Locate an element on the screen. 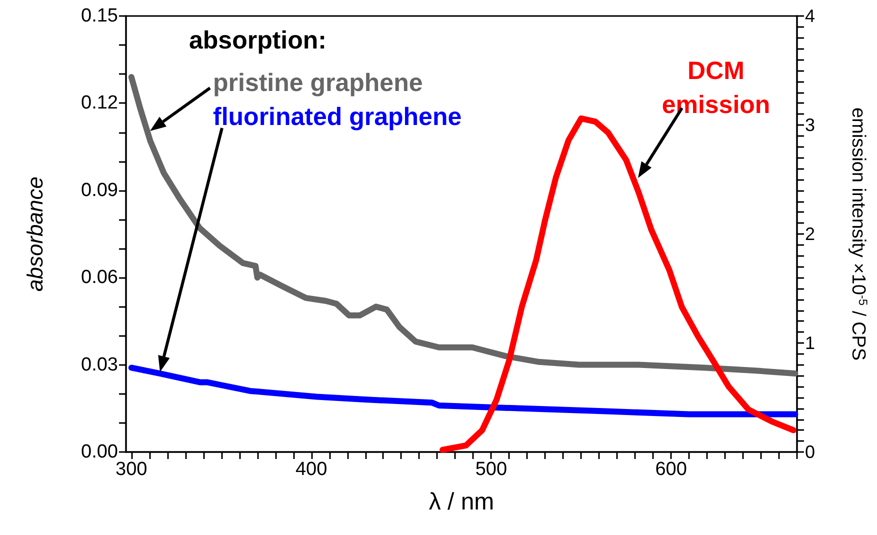 This screenshot has height=535, width=877. text: DCM emission is located at coordinates (716, 88).